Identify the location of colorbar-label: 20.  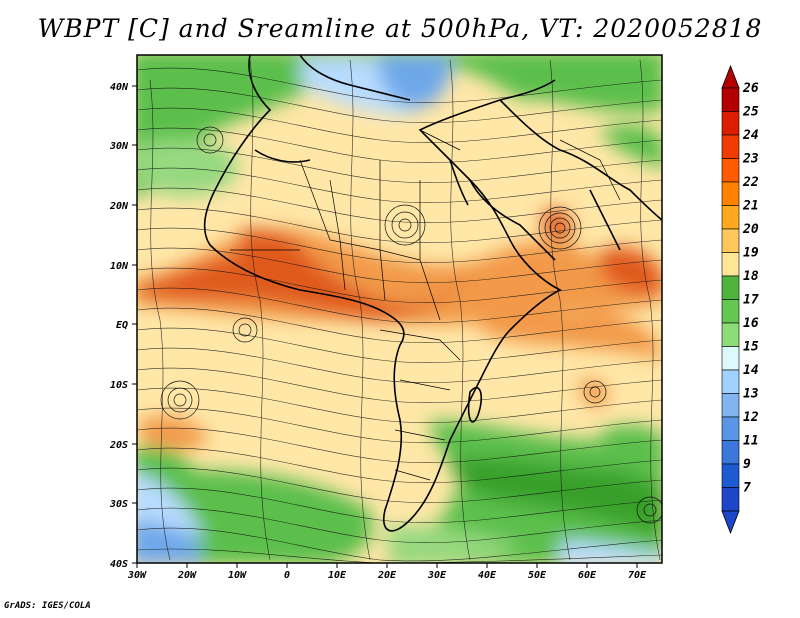
(750, 229).